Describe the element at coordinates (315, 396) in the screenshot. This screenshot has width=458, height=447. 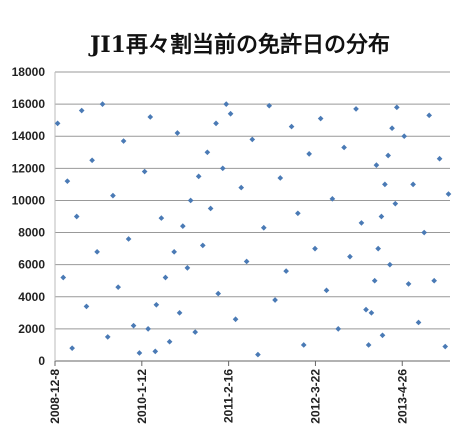
I see `x-tick-label: 2012-3-22` at that location.